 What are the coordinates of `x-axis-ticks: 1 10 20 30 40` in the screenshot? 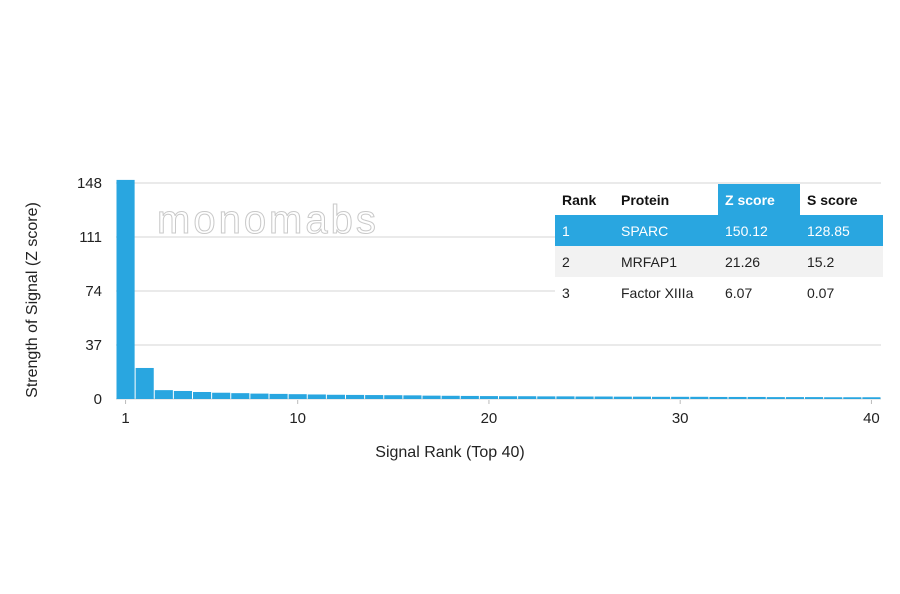 It's located at (500, 413).